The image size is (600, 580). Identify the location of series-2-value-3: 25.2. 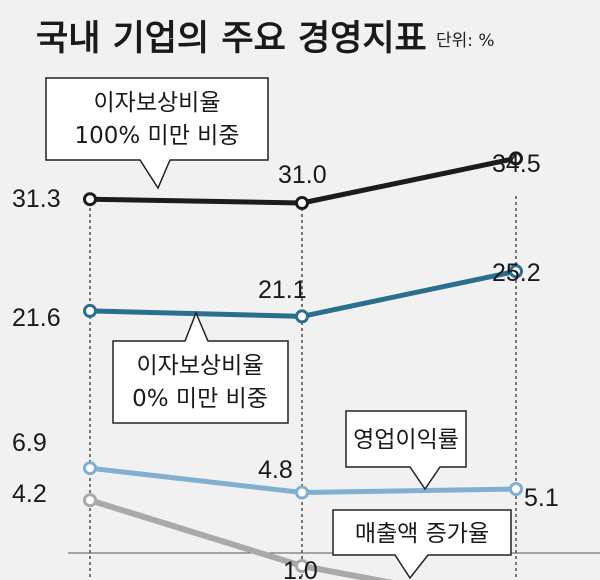
(516, 273).